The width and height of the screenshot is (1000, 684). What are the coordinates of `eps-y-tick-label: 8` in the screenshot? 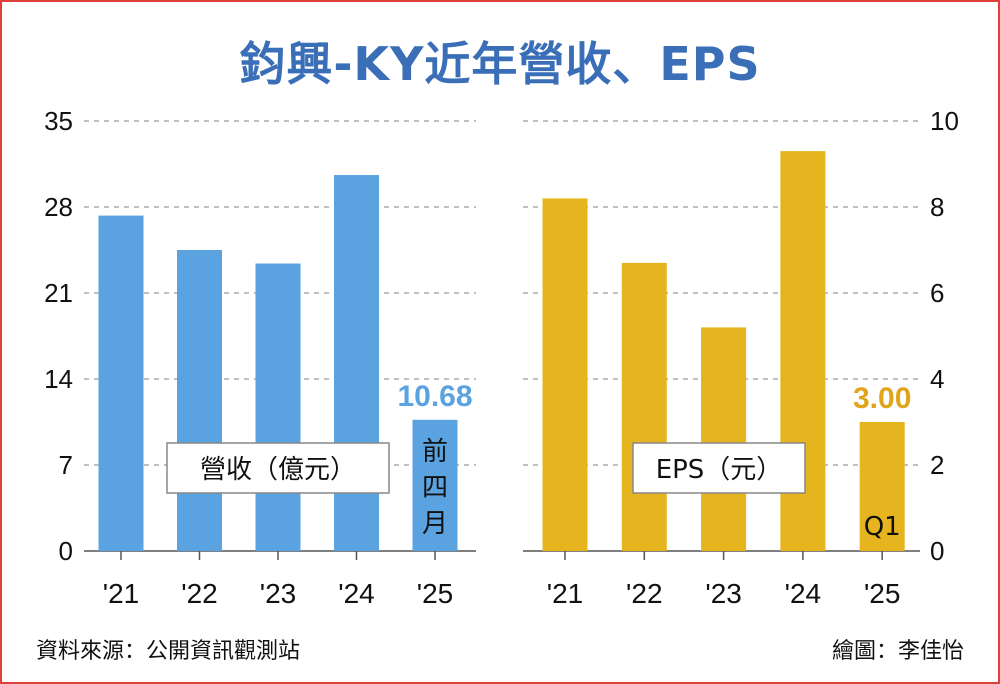 It's located at (937, 207).